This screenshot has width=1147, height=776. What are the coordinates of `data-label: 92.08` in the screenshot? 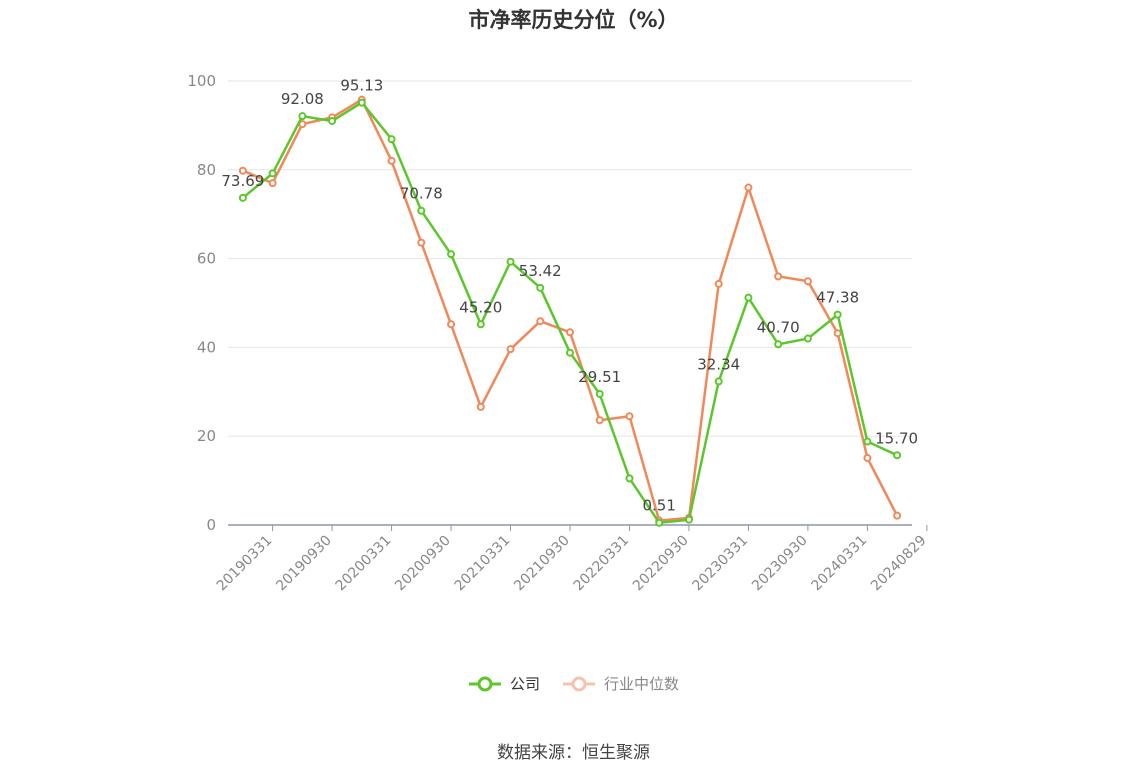 It's located at (302, 99).